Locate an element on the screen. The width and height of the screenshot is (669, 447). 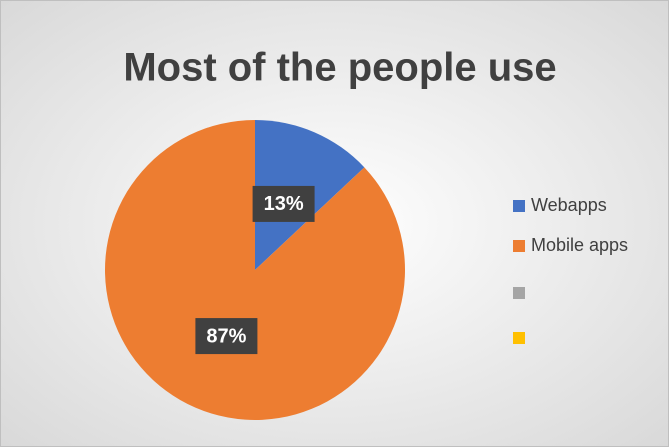
data-label: 87% is located at coordinates (226, 336).